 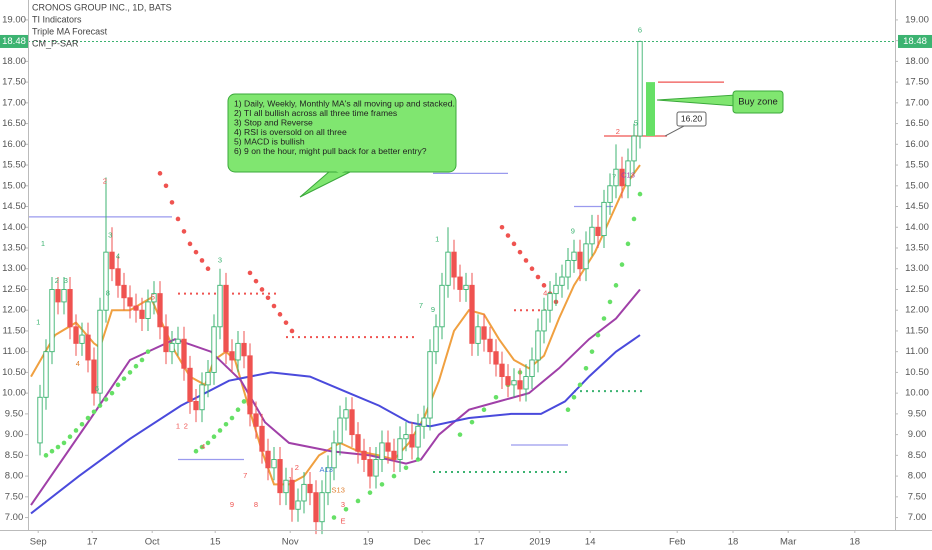 I want to click on y-tick-label: 17.50, so click(x=917, y=82).